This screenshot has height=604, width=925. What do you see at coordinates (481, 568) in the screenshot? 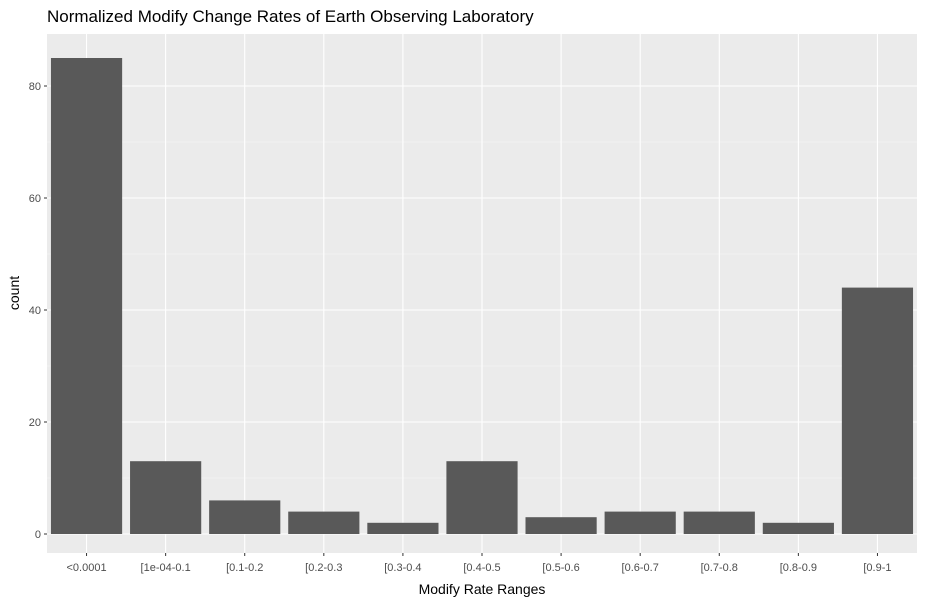
I see `x-tick-label: [0.4-0.5` at bounding box center [481, 568].